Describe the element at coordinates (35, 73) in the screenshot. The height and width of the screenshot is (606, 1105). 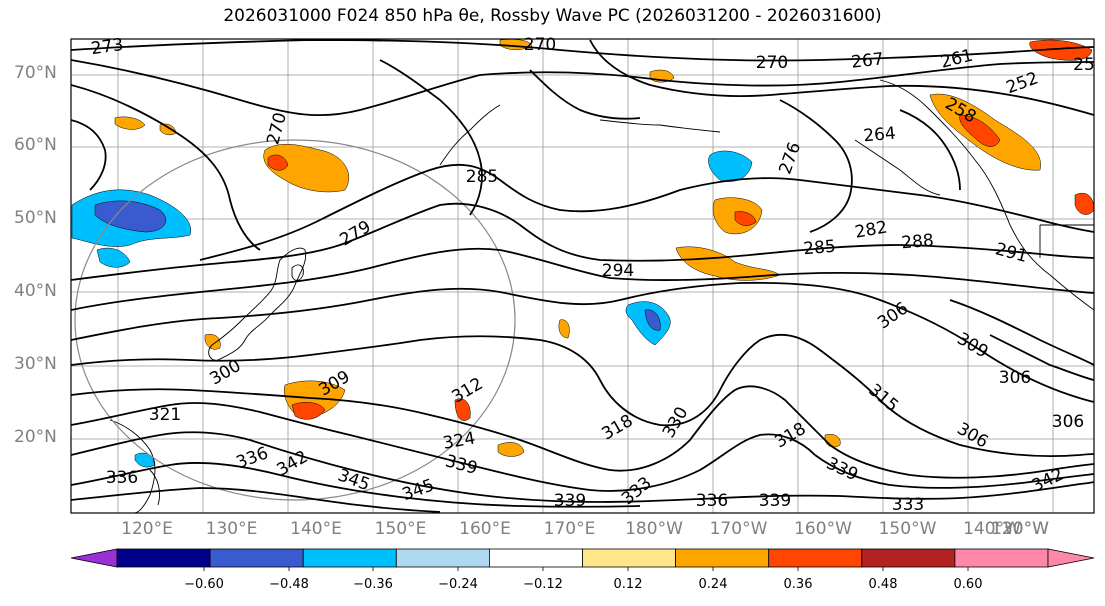
I see `lat-label: 70°N` at that location.